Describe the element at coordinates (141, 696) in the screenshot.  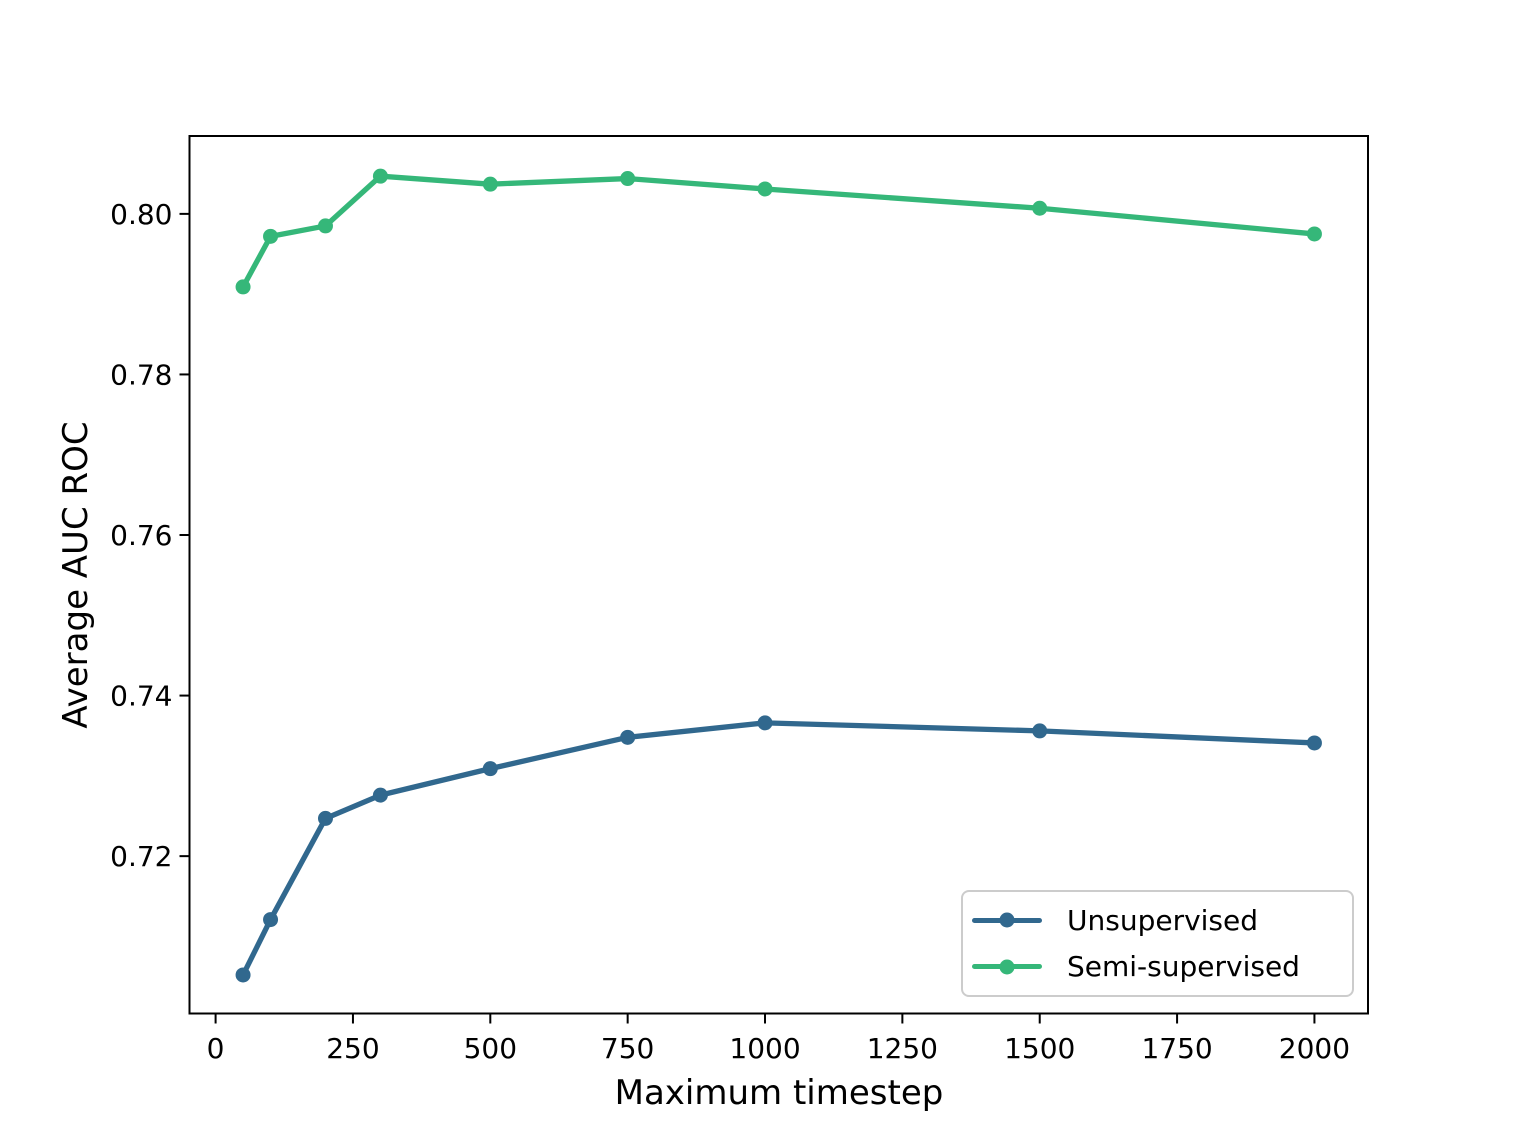
I see `y-tick-label: 0.74` at that location.